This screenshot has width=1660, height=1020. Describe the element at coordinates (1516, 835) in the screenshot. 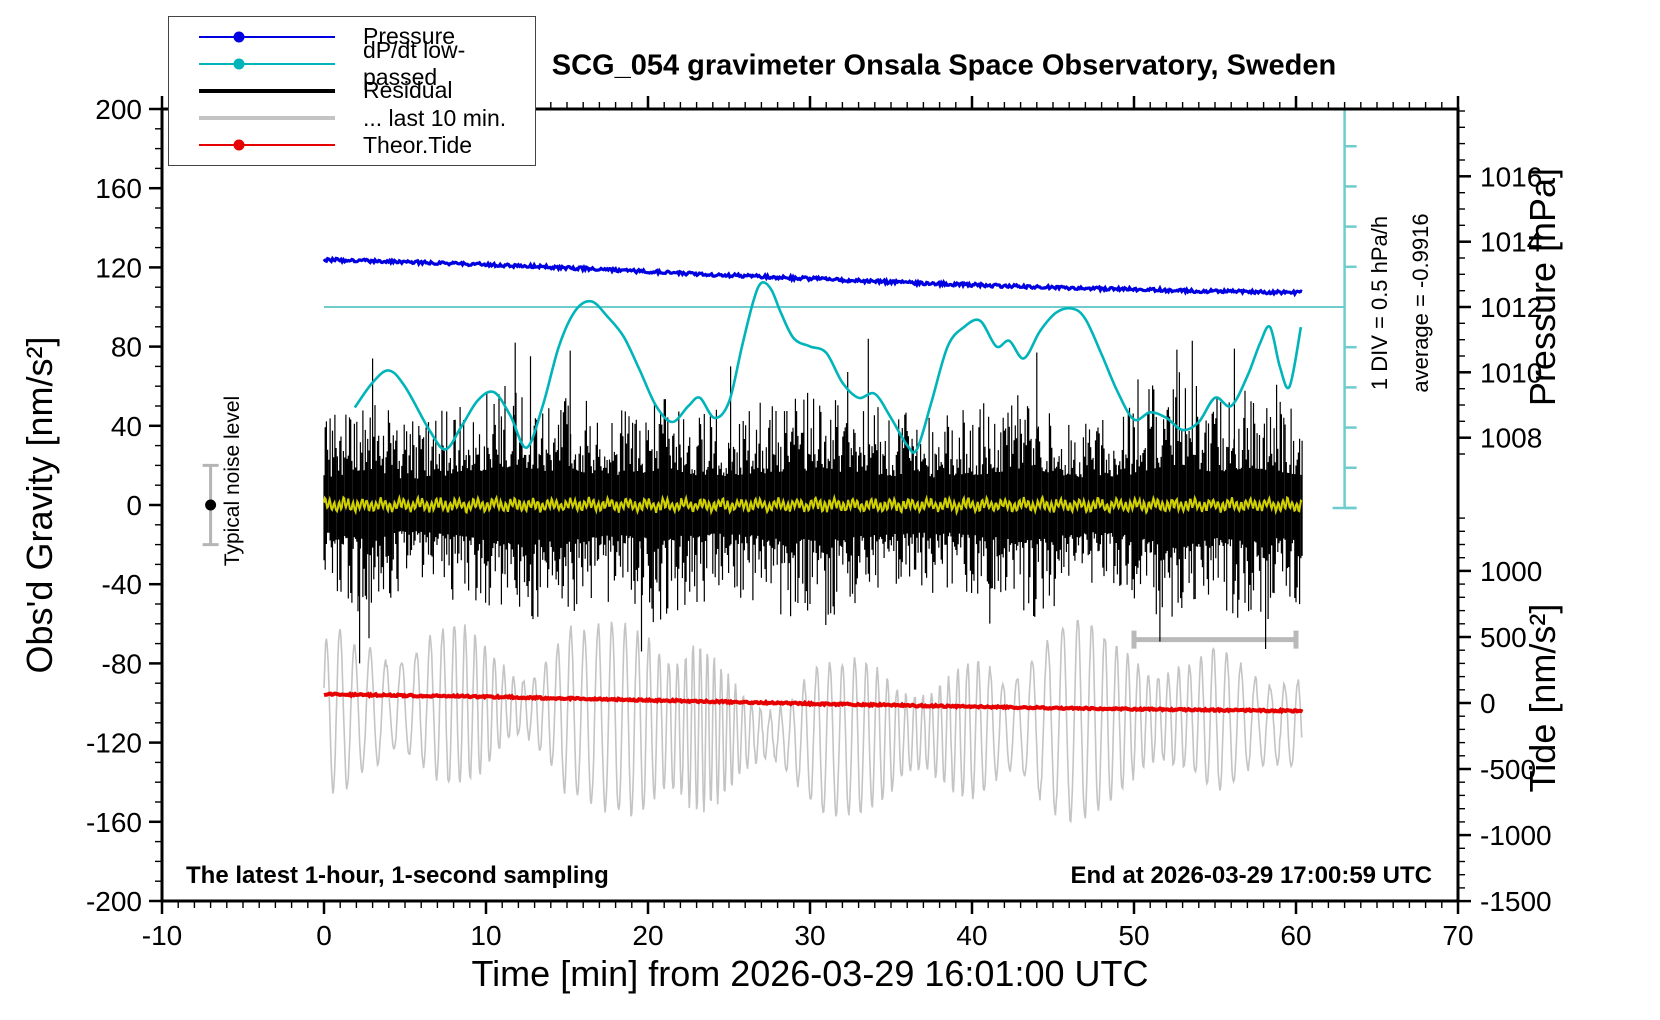

I see `tick-label: -1000` at that location.